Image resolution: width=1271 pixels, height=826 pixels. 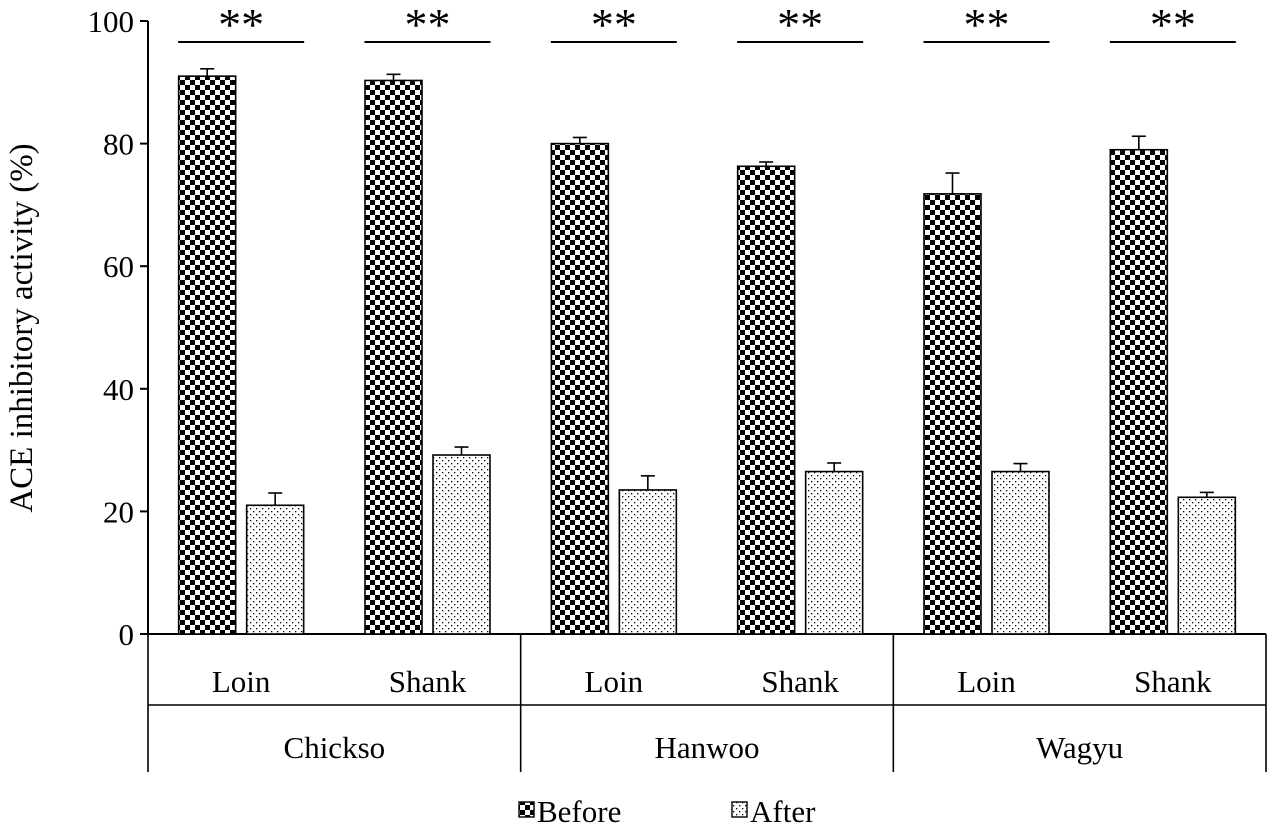 I want to click on legend-swatch-after, so click(x=739, y=809).